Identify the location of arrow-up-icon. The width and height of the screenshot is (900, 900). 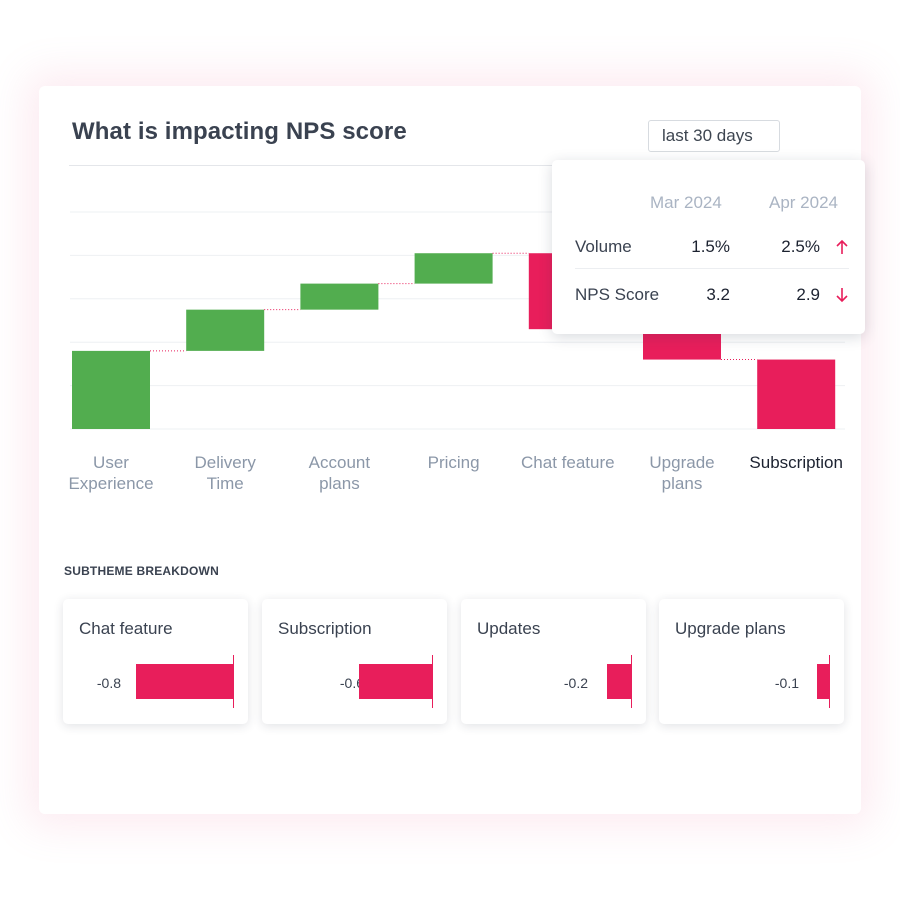
(842, 246).